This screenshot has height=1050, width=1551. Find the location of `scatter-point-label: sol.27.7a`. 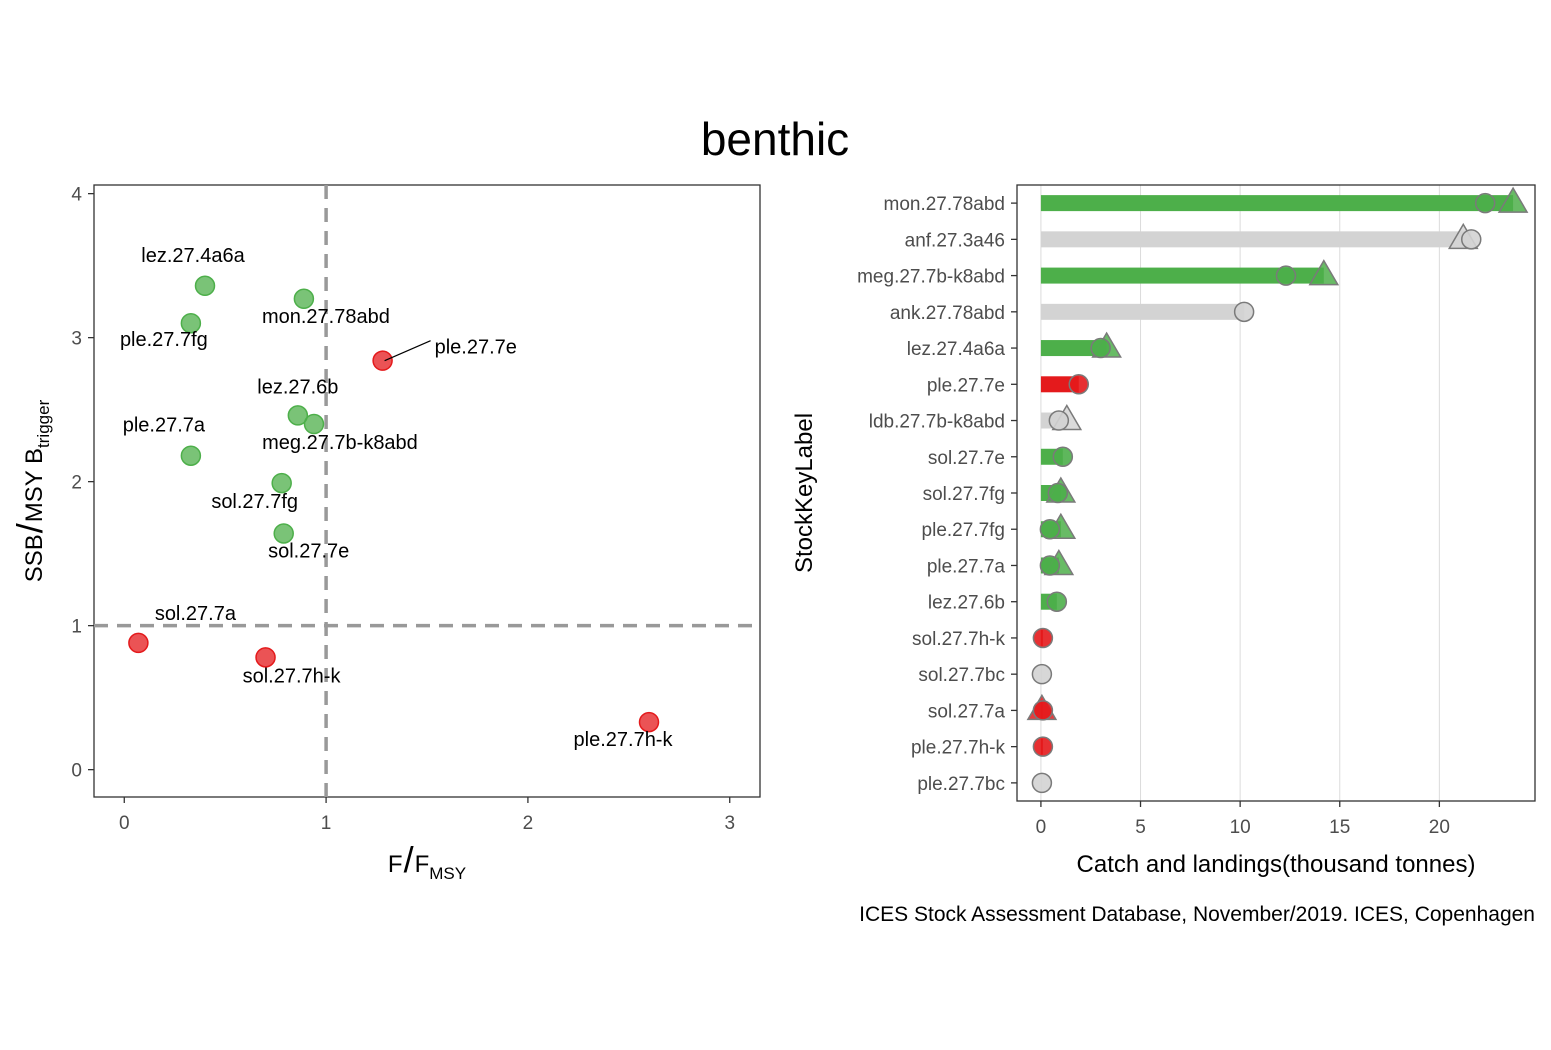

scatter-point-label: sol.27.7a is located at coordinates (196, 614).